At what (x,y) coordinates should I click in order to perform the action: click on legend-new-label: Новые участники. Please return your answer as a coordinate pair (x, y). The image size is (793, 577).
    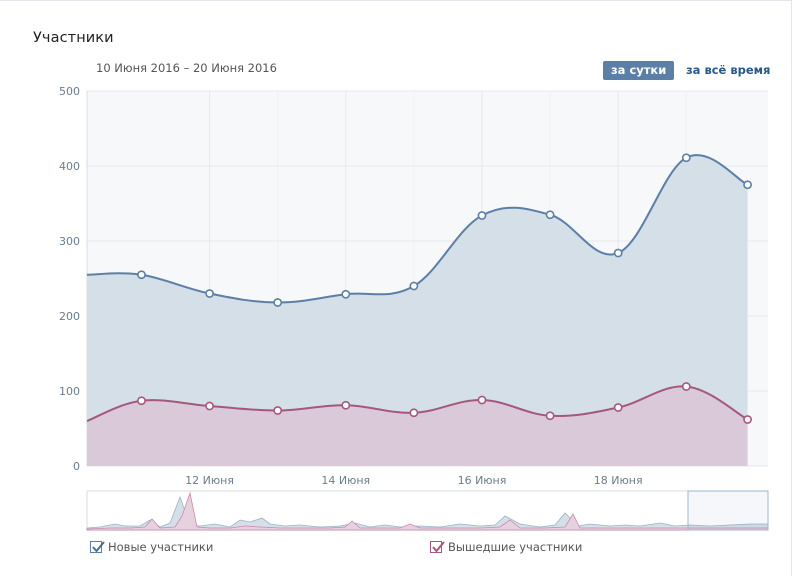
    Looking at the image, I should click on (161, 547).